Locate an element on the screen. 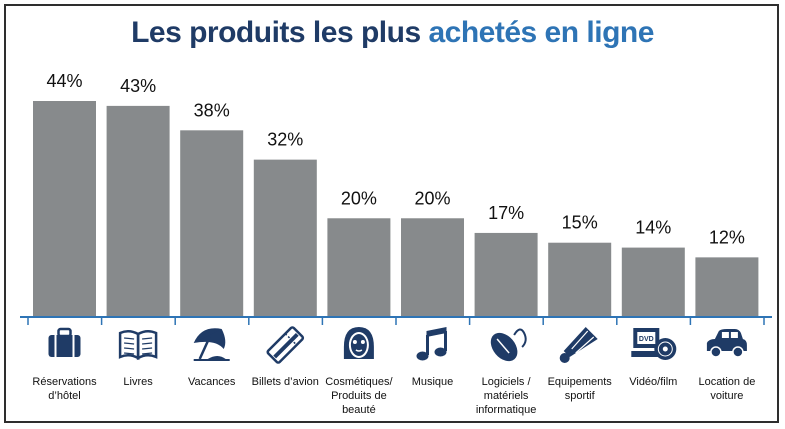 Image resolution: width=785 pixels, height=429 pixels. computer-mouse-icon is located at coordinates (508, 345).